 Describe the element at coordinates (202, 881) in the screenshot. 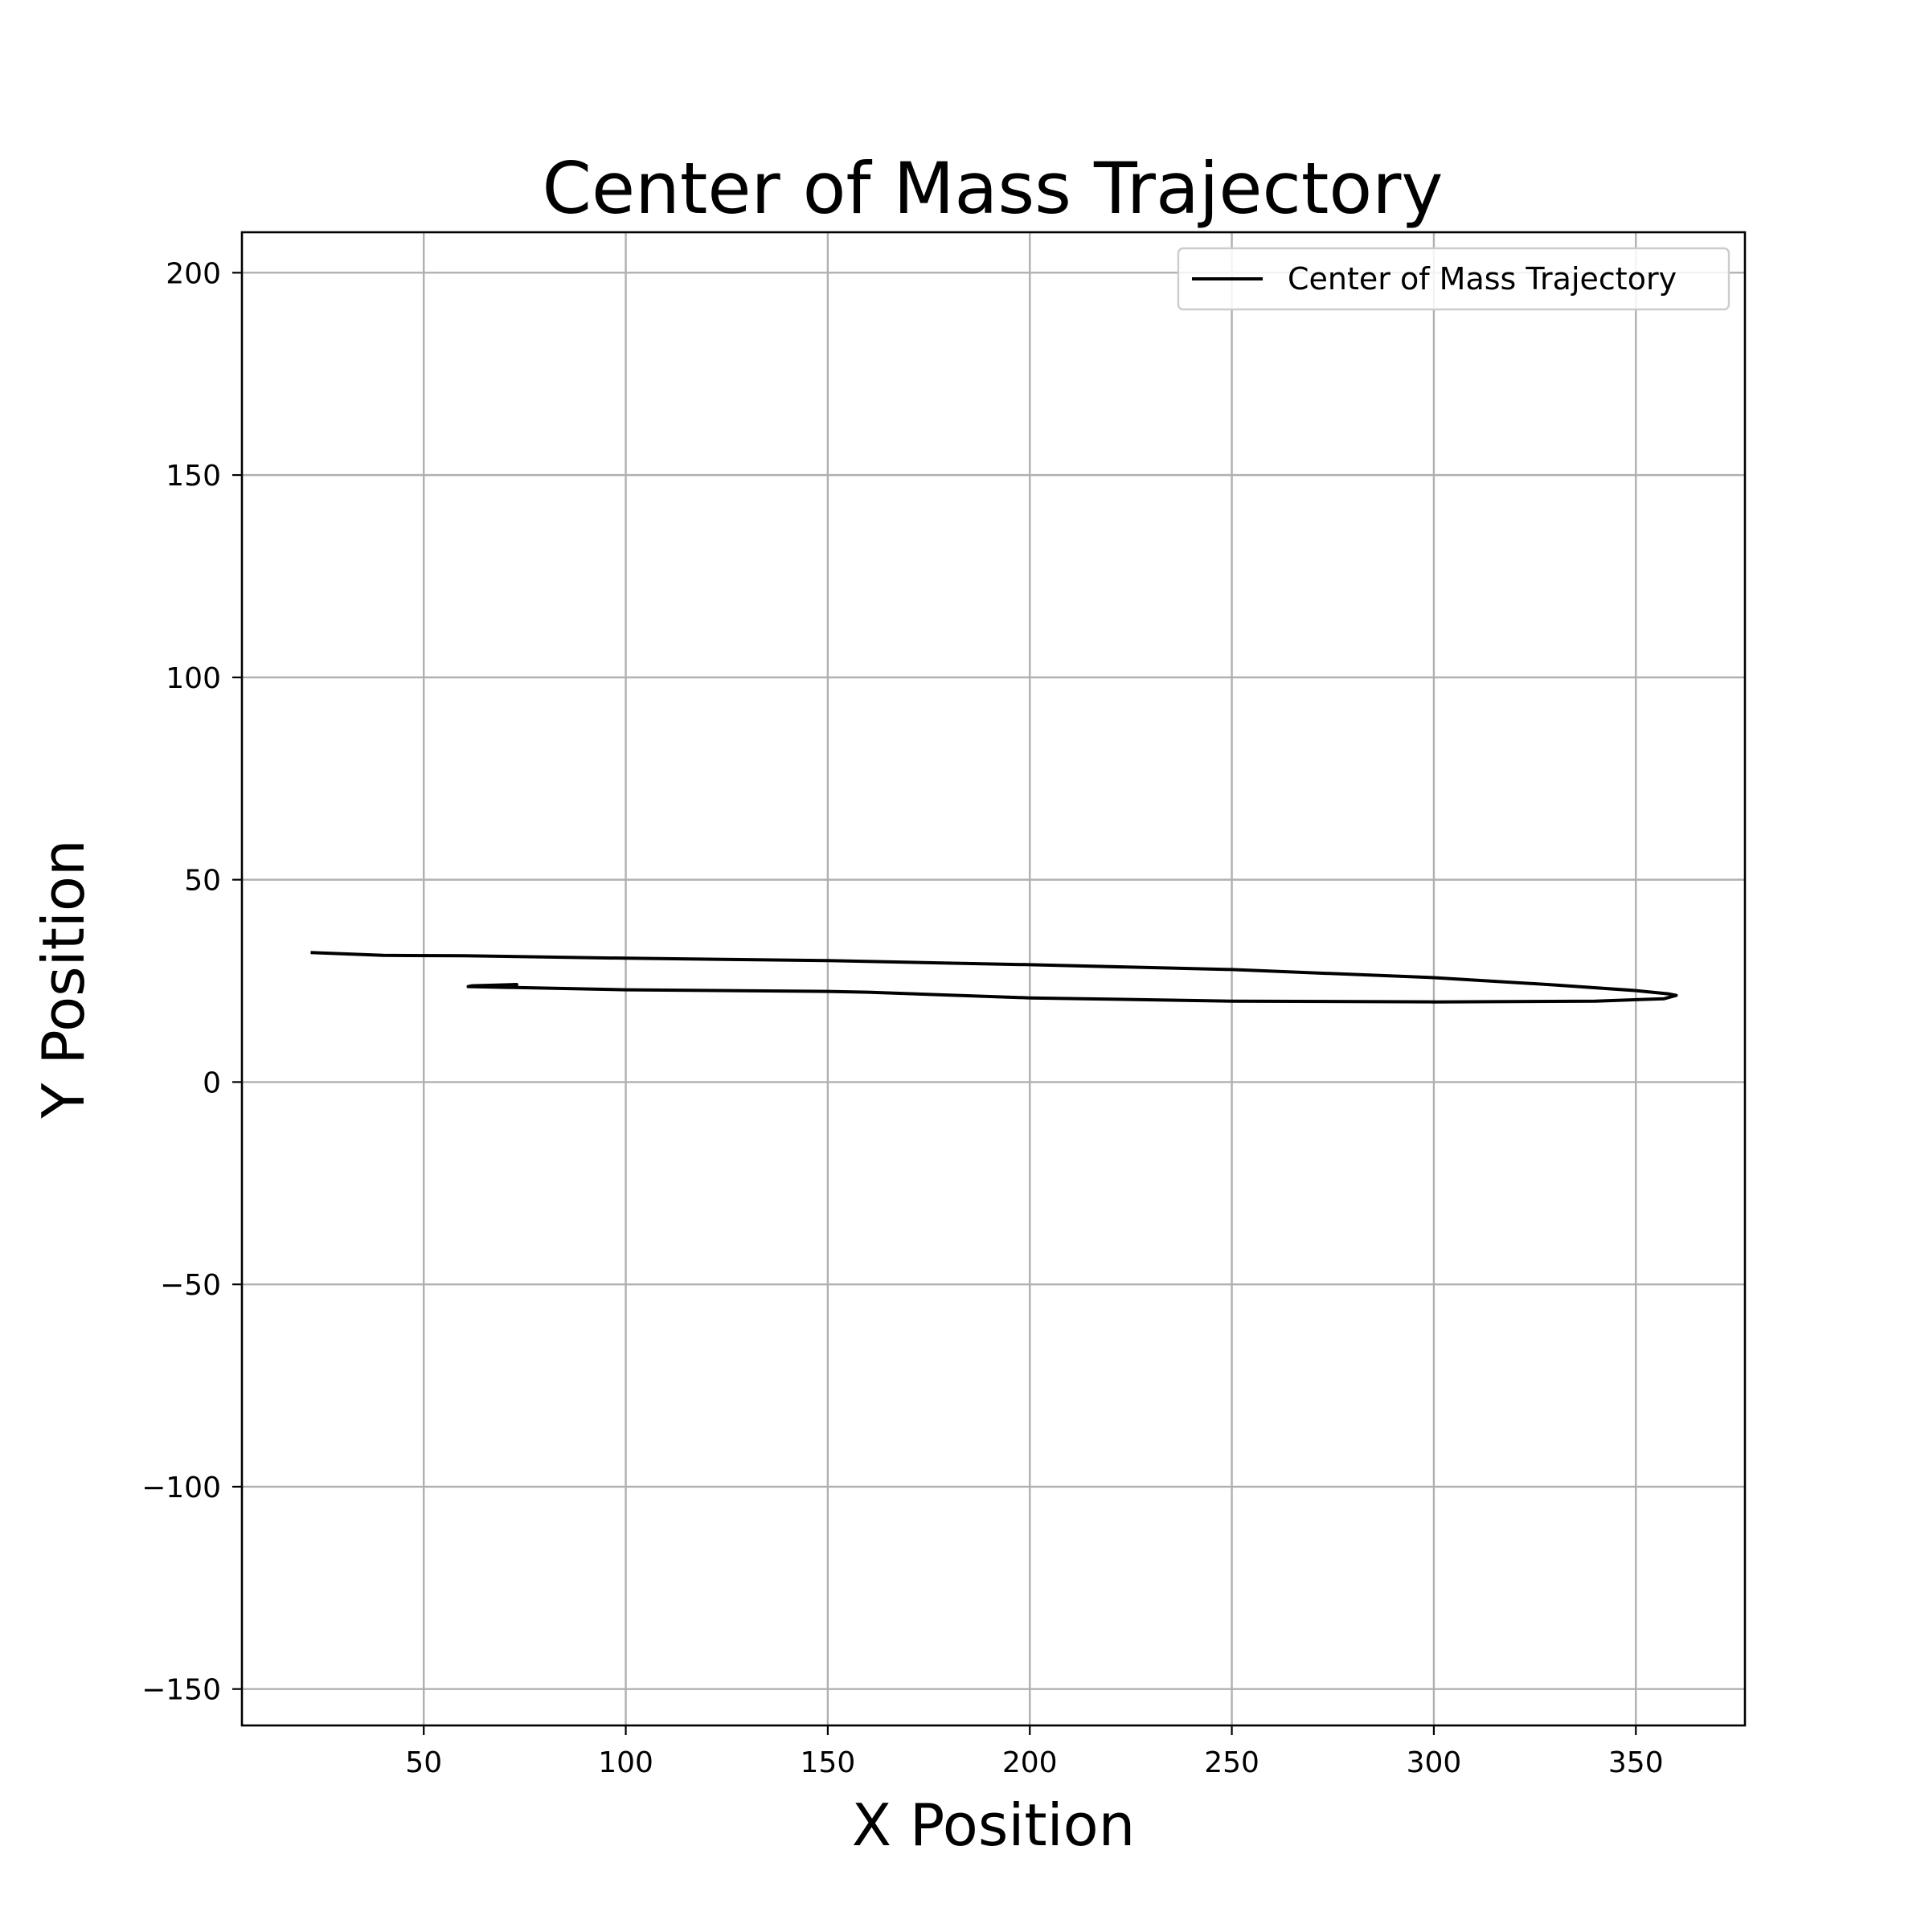

I see `y-tick-label: 50` at that location.